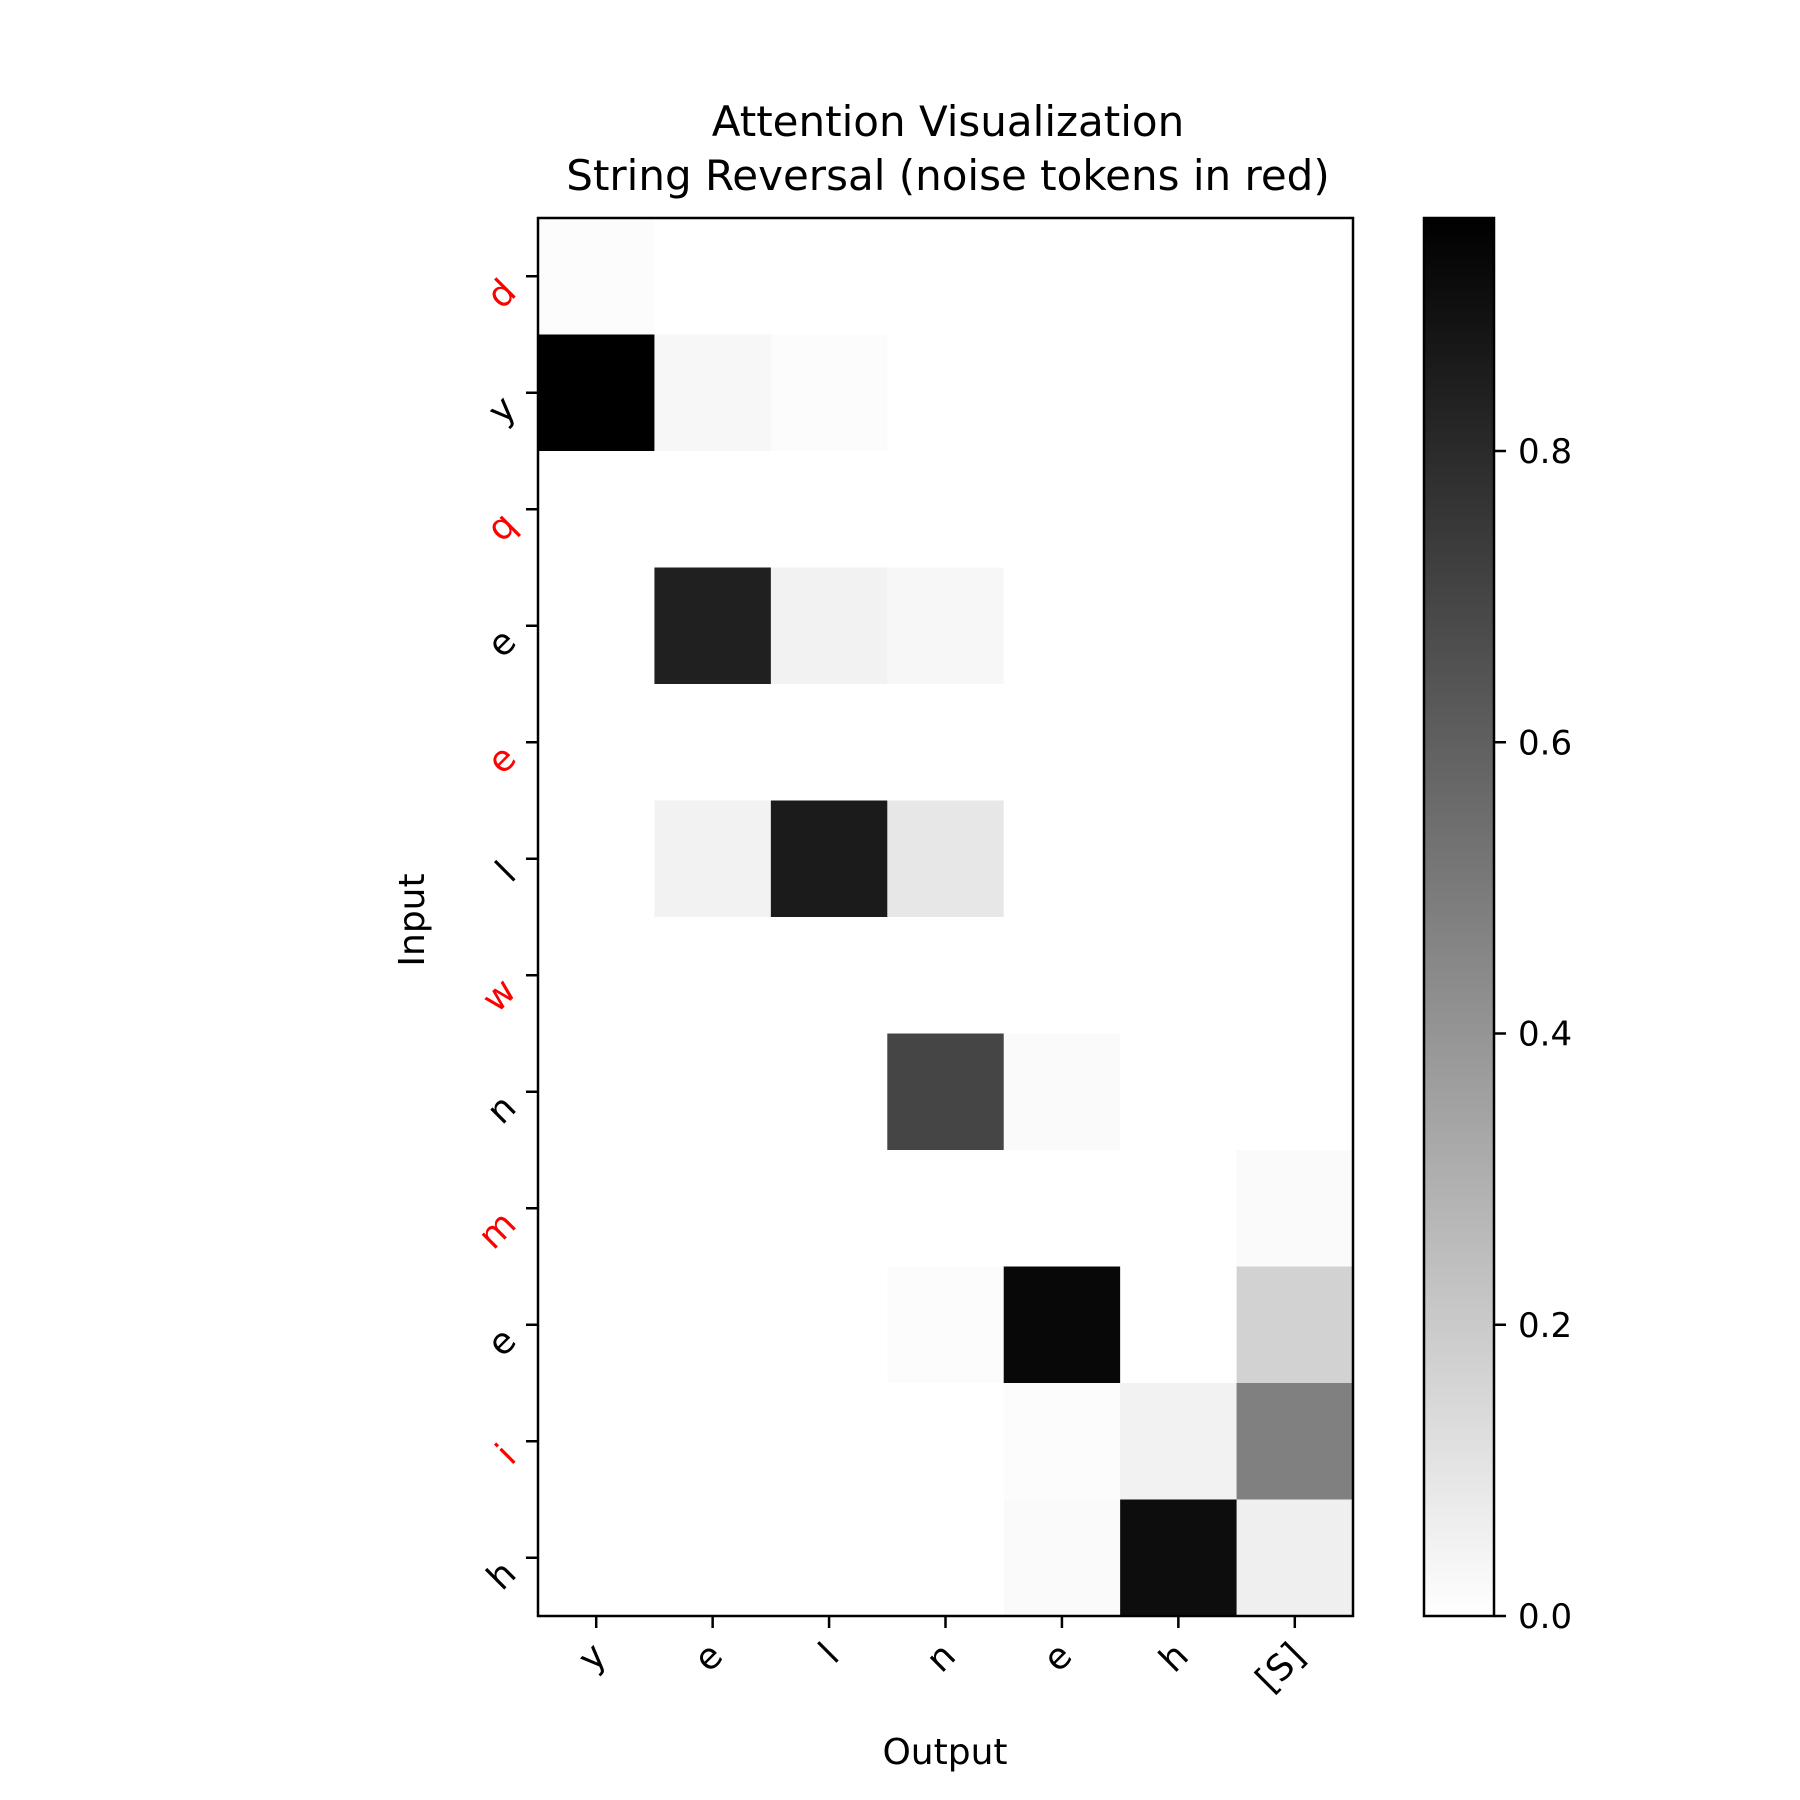 This screenshot has height=1800, width=1800. Describe the element at coordinates (1545, 1035) in the screenshot. I see `colorbar-tick-label: 0.4` at that location.